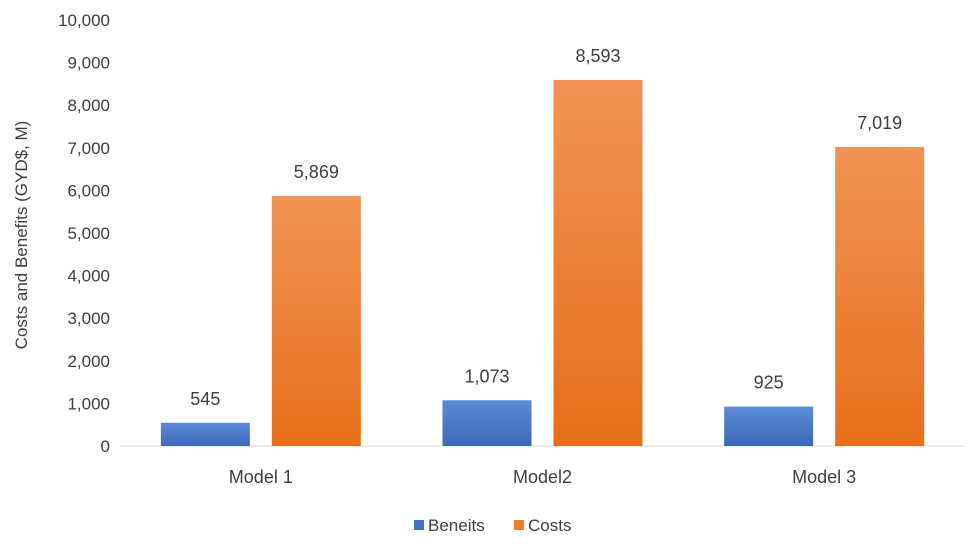 The image size is (979, 545). I want to click on y-tick-label: 5,000, so click(88, 233).